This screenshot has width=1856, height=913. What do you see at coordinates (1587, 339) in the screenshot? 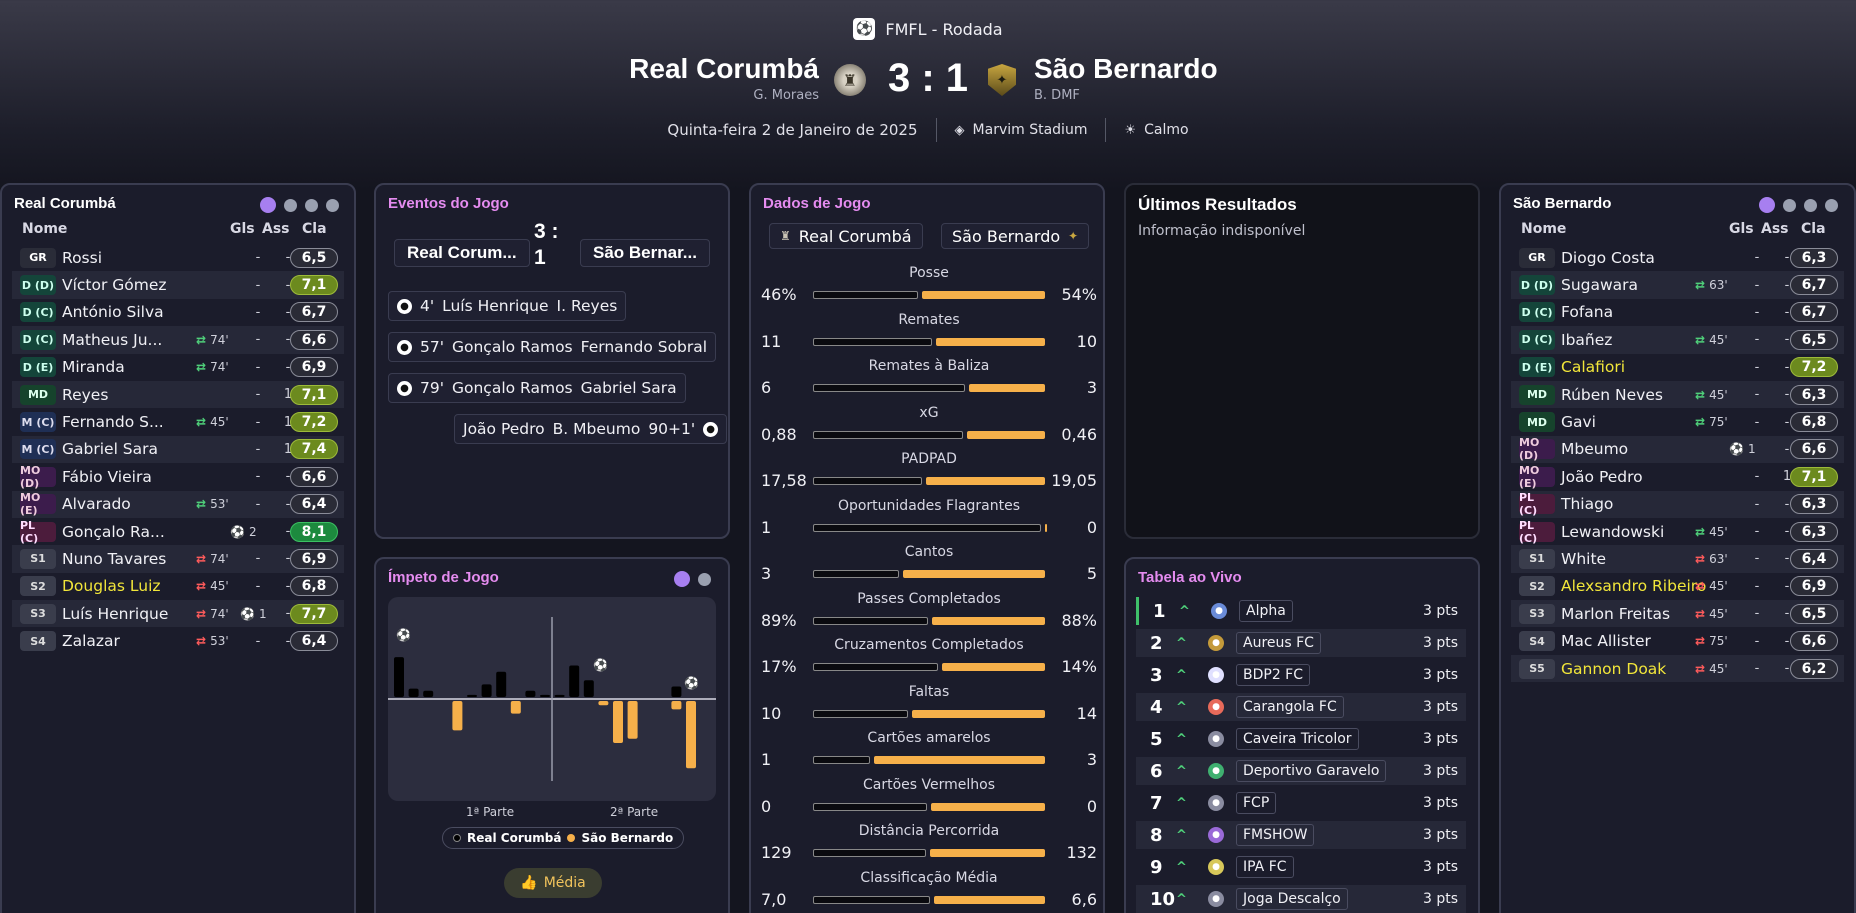
I see `player-name: Ibañez` at bounding box center [1587, 339].